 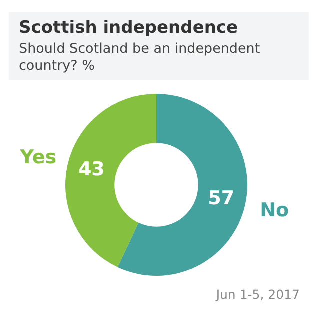 I want to click on chart-subtitle: Should Scotland be an independent country? %, so click(x=140, y=58).